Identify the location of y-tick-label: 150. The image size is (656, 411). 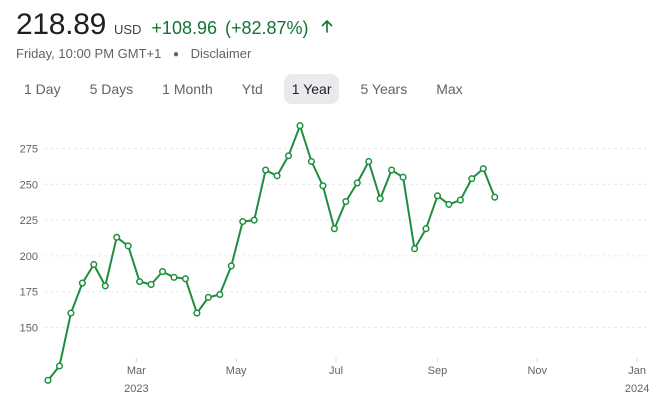
(29, 328).